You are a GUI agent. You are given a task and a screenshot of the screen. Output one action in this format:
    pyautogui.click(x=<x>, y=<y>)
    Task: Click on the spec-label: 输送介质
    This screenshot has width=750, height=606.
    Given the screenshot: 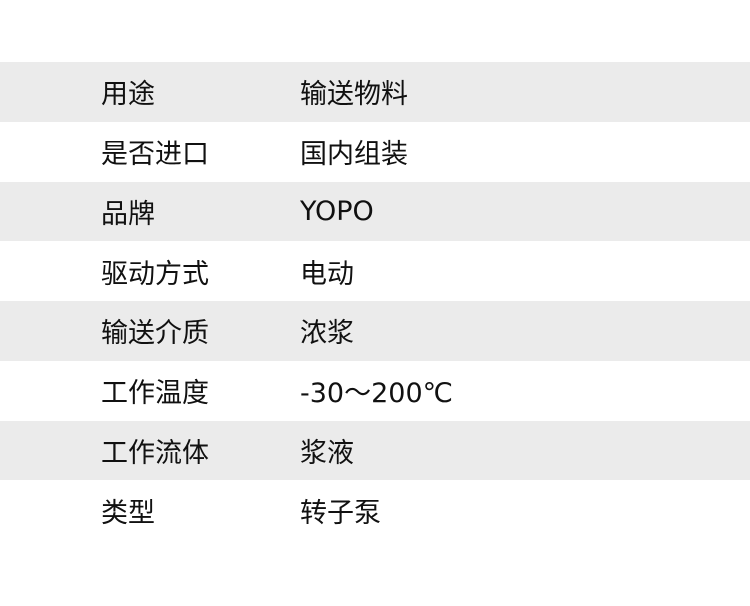 What is the action you would take?
    pyautogui.click(x=155, y=334)
    